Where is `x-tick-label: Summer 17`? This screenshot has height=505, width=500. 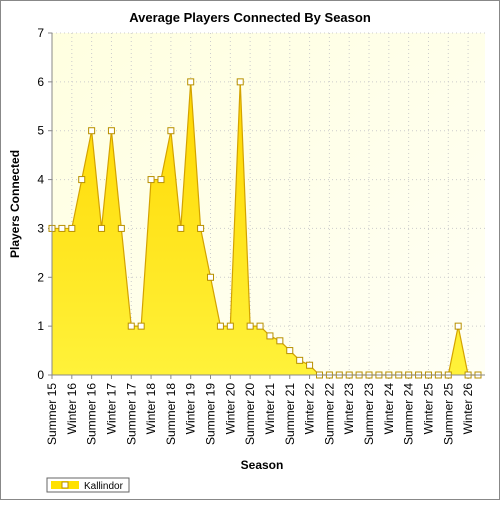
x-tick-label: Summer 17 is located at coordinates (131, 414).